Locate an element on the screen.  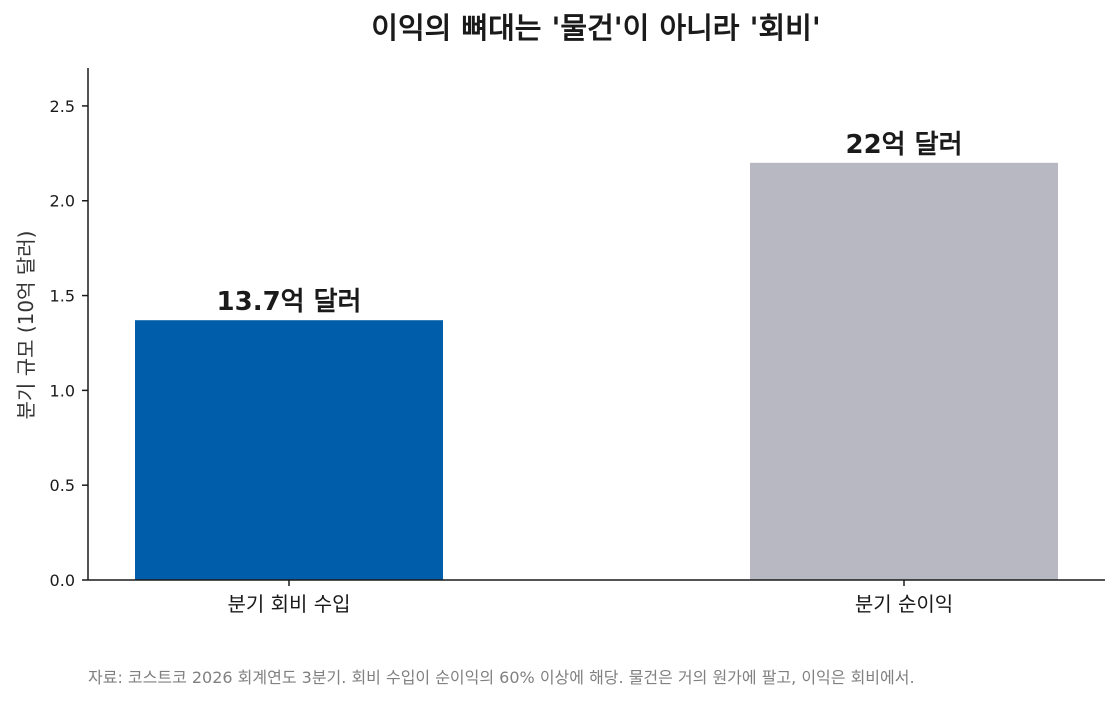
y-tick-label: 1.5 is located at coordinates (62, 296).